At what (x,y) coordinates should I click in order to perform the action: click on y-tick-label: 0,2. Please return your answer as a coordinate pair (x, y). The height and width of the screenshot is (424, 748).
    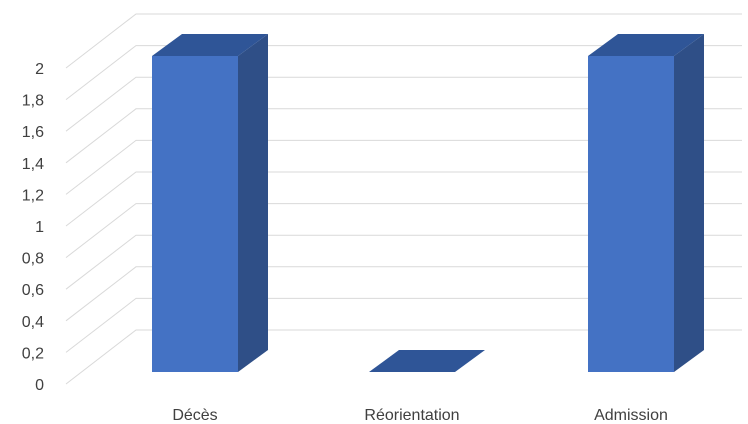
    Looking at the image, I should click on (33, 353).